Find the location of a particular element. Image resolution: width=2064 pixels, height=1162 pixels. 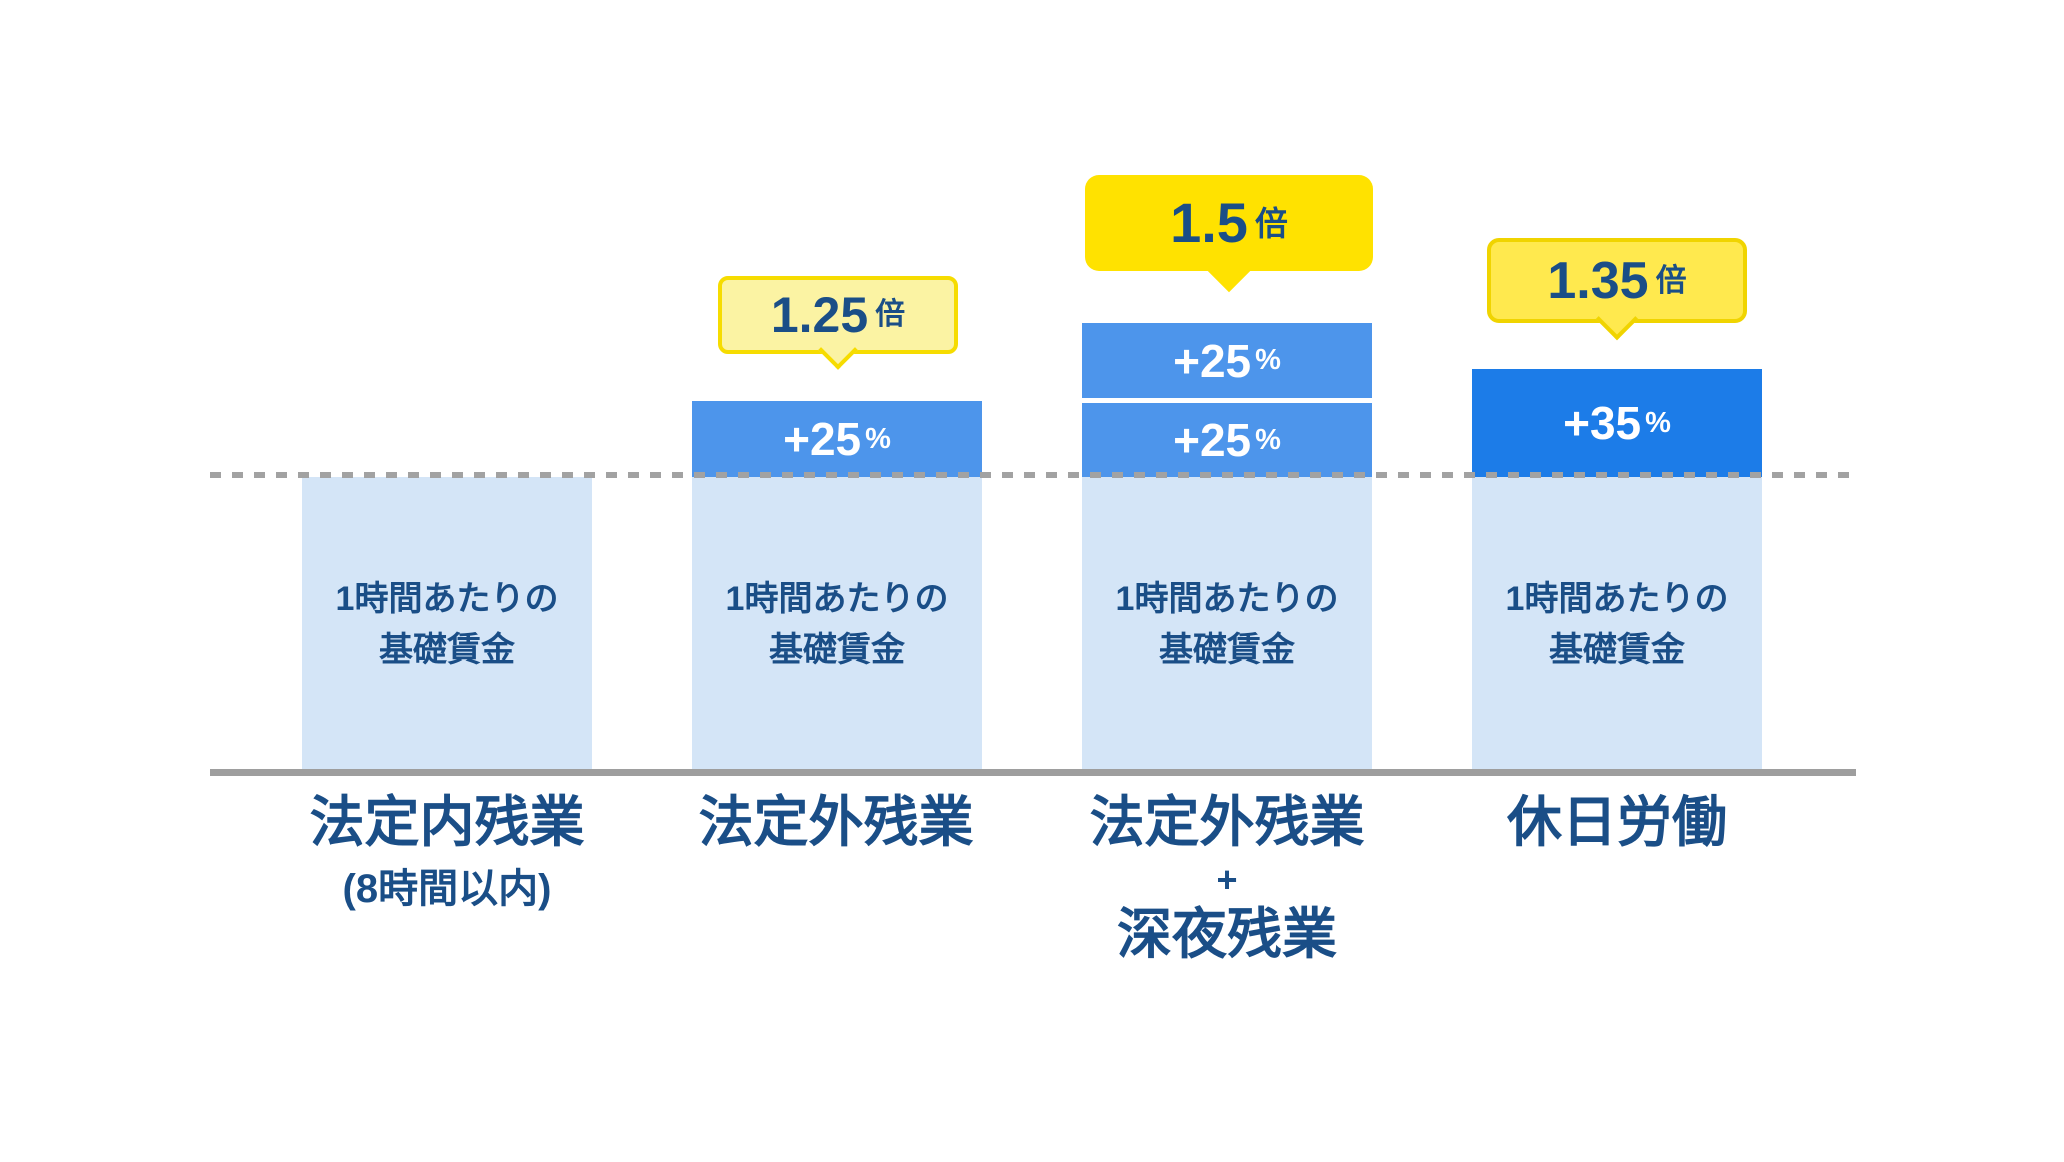

multiplier-badge-1-35: 1.35 倍 is located at coordinates (1617, 289).